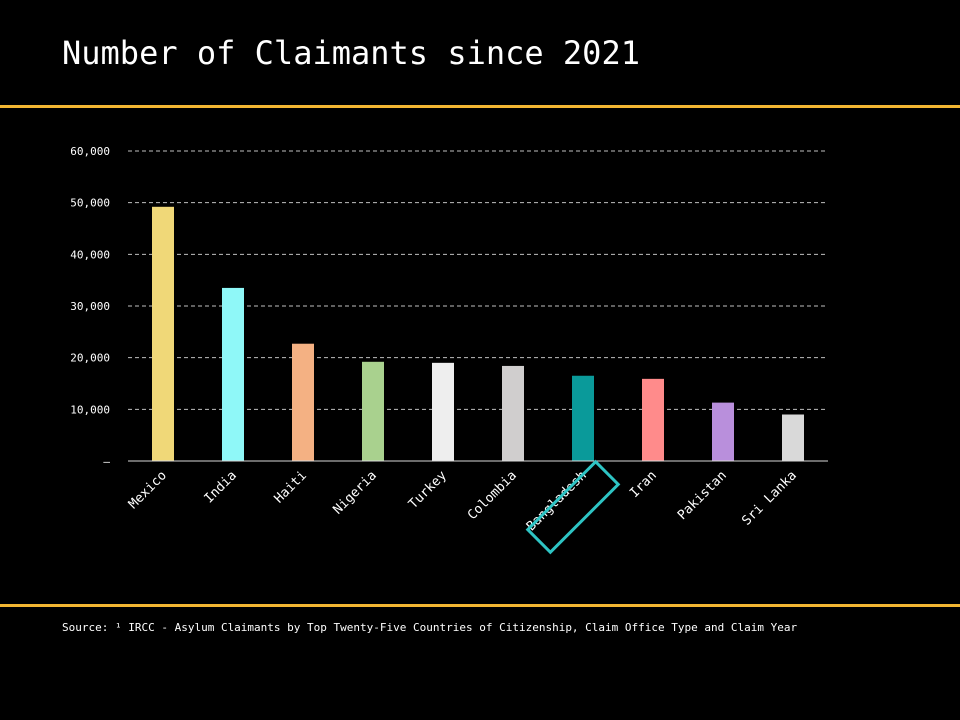  Describe the element at coordinates (303, 402) in the screenshot. I see `bar-haiti` at that location.